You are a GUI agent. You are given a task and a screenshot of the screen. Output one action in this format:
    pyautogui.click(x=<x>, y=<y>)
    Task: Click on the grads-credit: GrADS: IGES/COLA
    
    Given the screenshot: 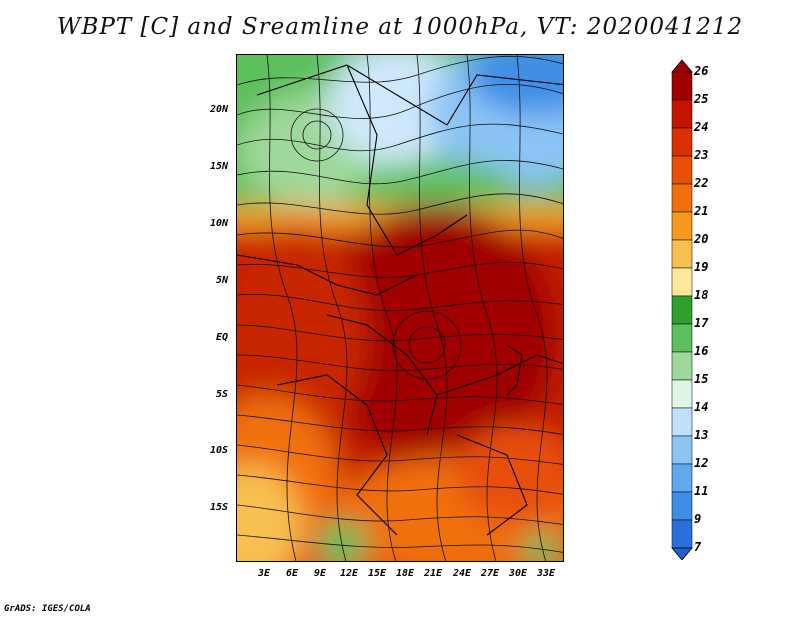 What is the action you would take?
    pyautogui.click(x=47, y=609)
    